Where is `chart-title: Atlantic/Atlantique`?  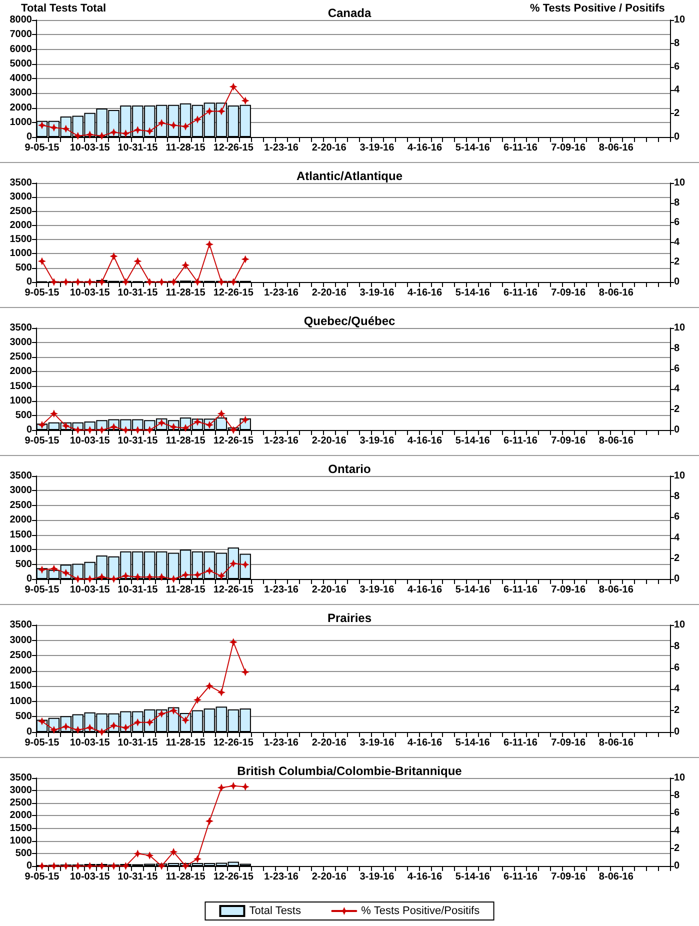 chart-title: Atlantic/Atlantique is located at coordinates (349, 176).